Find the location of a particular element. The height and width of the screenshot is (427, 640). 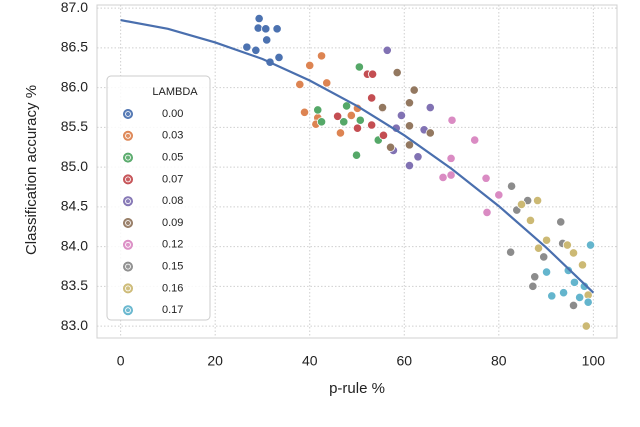

legend-label: 0.16 is located at coordinates (172, 288).